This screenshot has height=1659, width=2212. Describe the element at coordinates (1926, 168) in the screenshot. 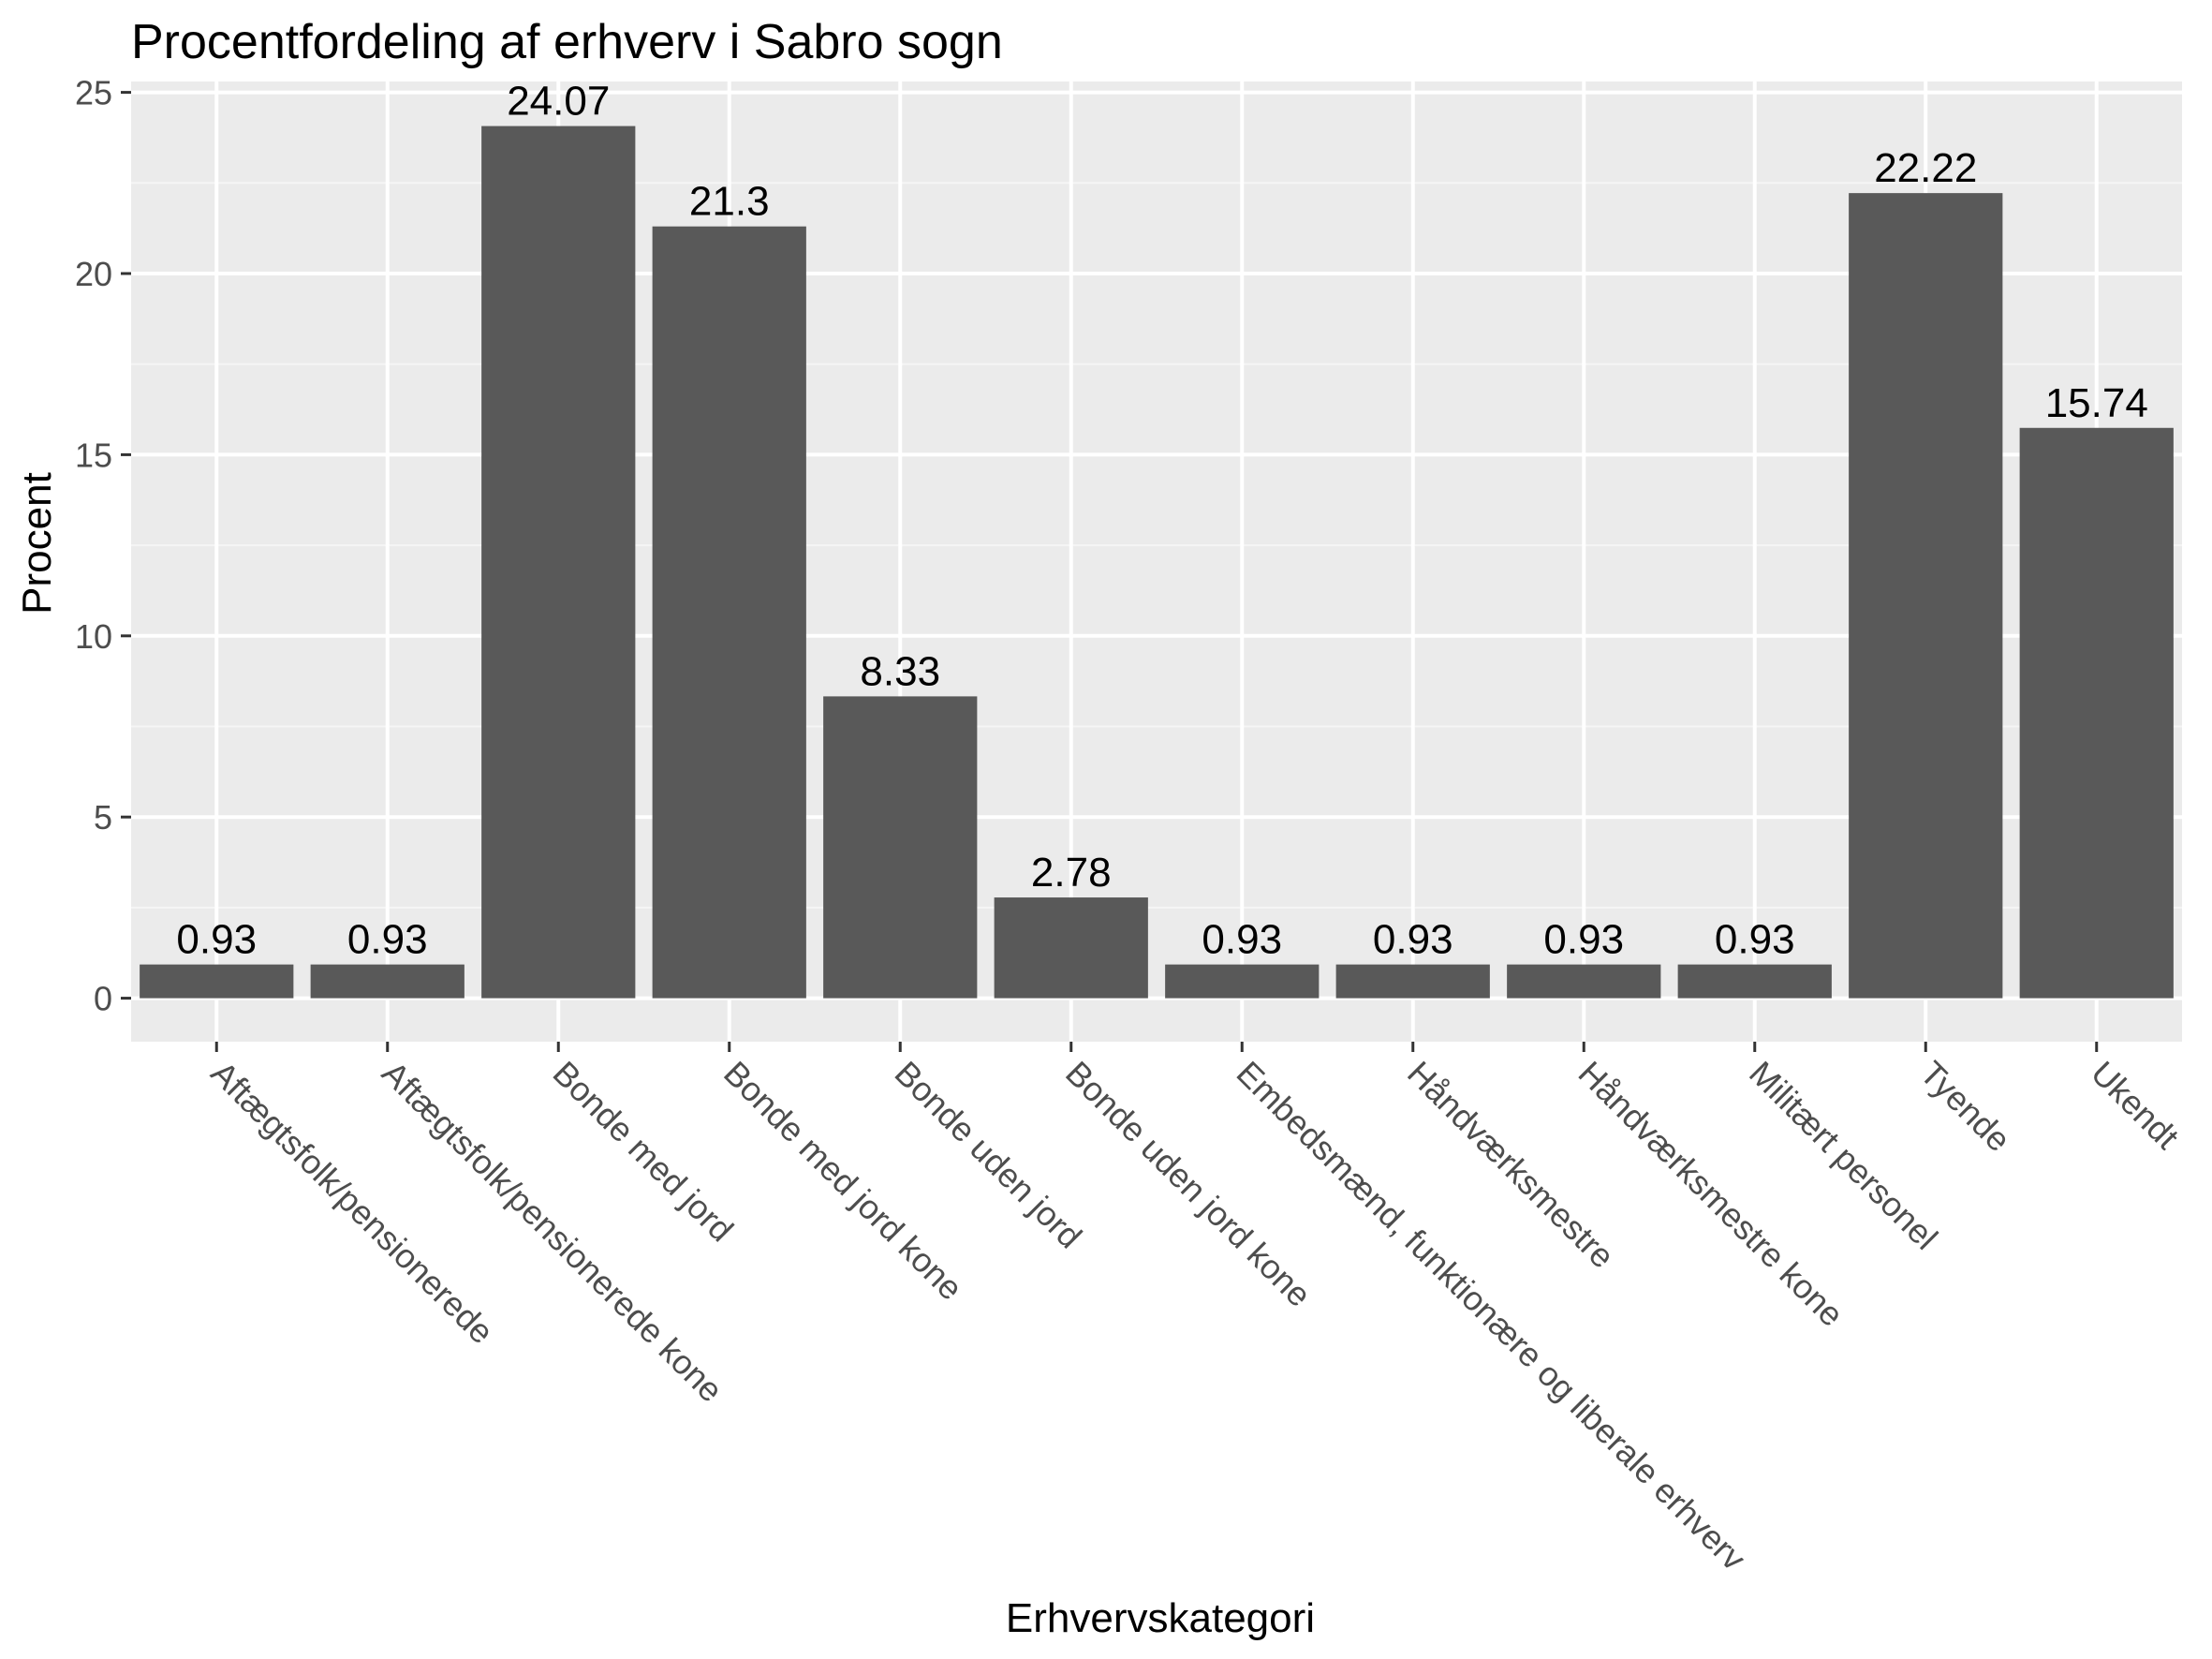

I see `data-label: 22.22` at that location.